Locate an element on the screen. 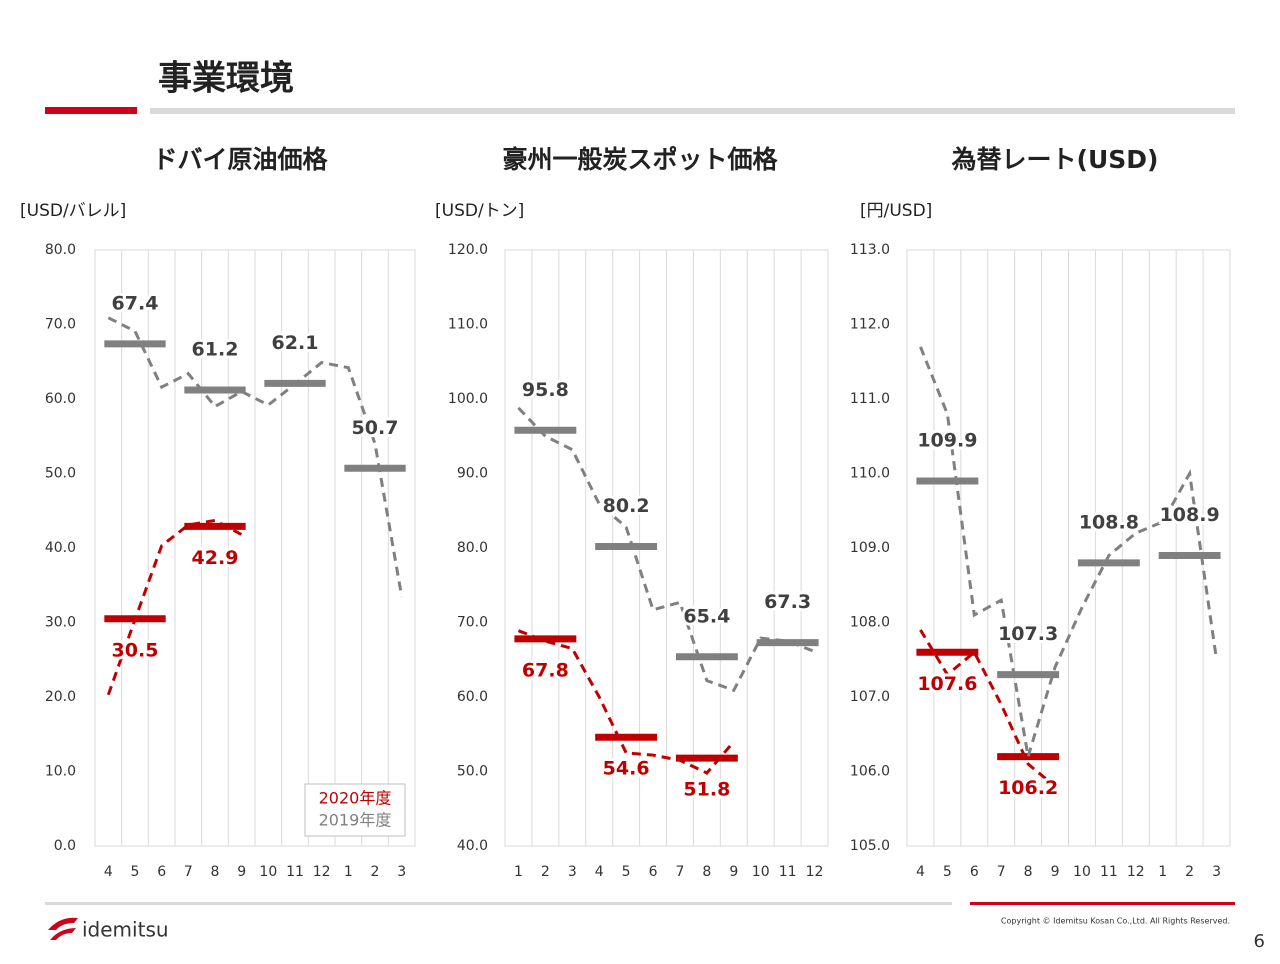 This screenshot has width=1280, height=964. y-tick-label: 90.0 is located at coordinates (472, 474).